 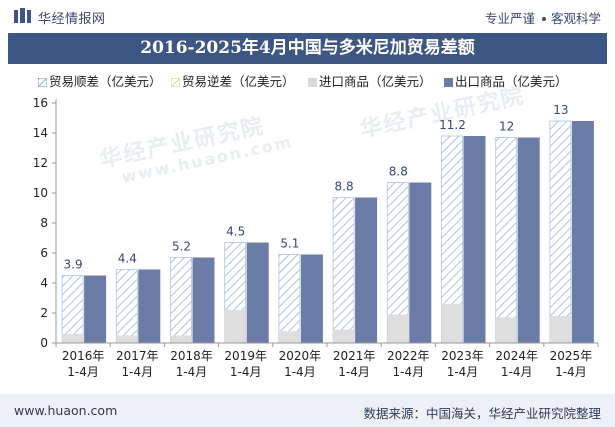 I want to click on y-axis: 0 2 4 6 8 10 12 14 16, so click(x=45, y=223).